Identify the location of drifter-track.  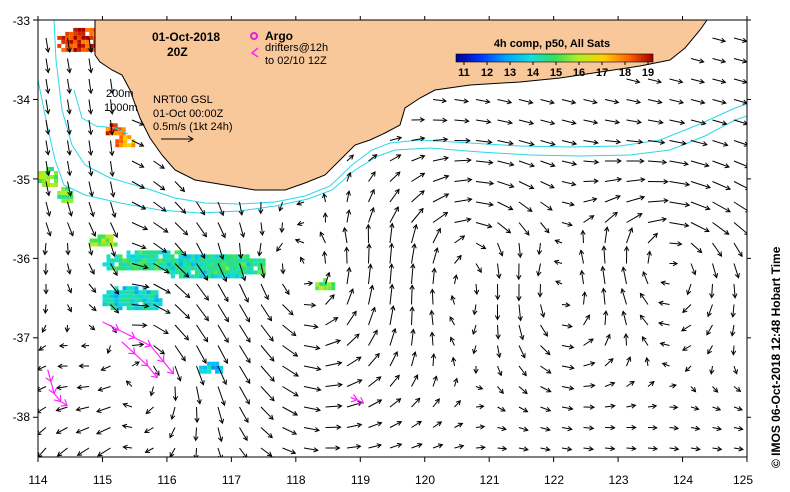
(139, 359).